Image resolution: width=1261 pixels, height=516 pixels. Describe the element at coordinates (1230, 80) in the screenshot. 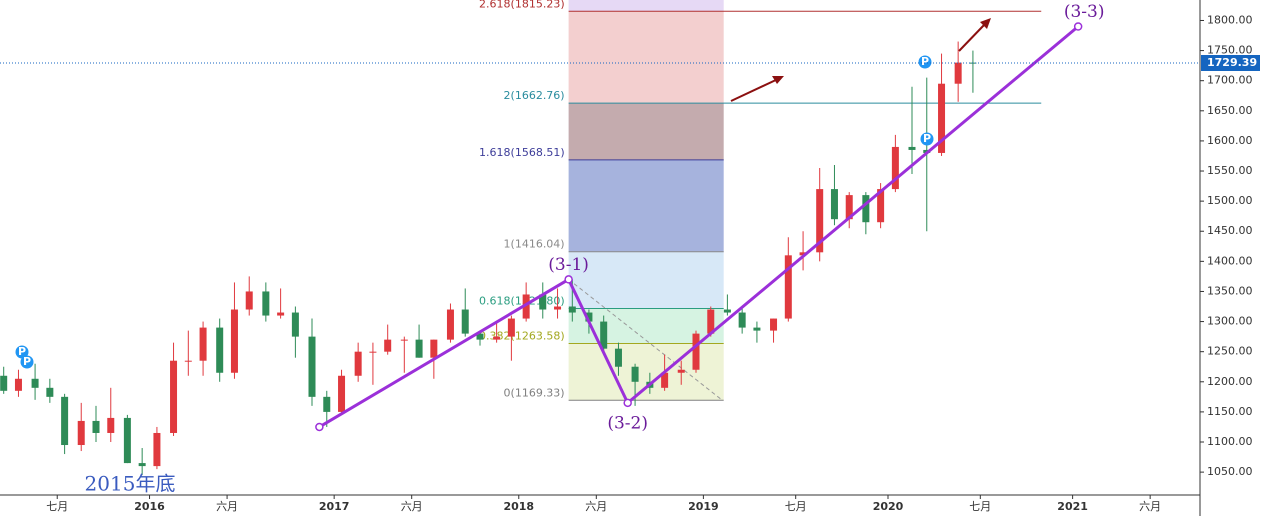

I see `y-tick-label: 1700.00` at that location.